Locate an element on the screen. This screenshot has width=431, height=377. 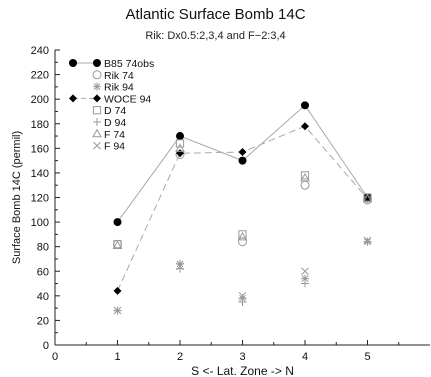
x-tick-label: 2 is located at coordinates (180, 357).